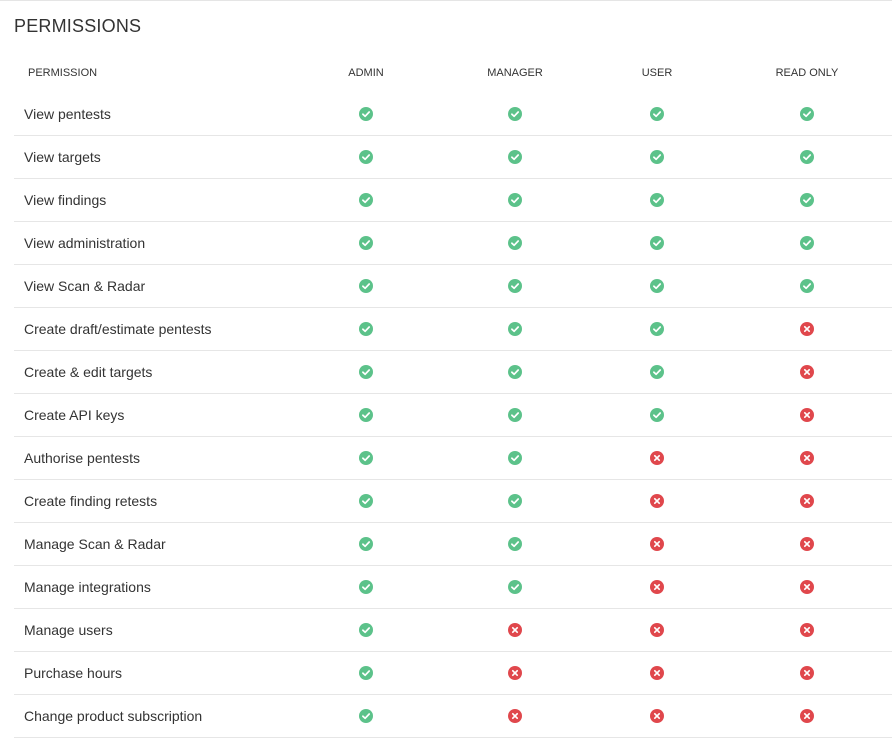  What do you see at coordinates (154, 372) in the screenshot?
I see `permission-label: Create & edit targets` at bounding box center [154, 372].